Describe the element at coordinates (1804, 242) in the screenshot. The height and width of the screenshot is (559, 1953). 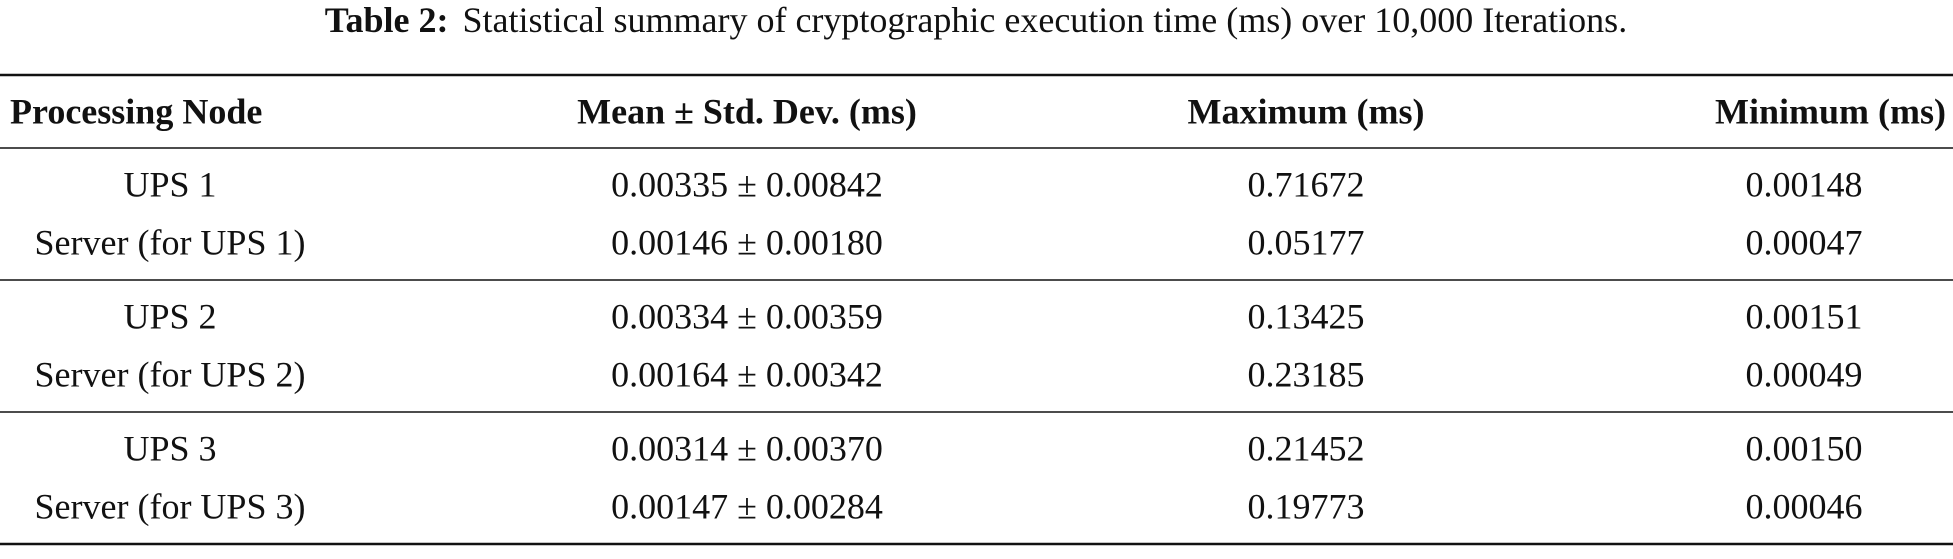
I see `cell: 0.00047` at that location.